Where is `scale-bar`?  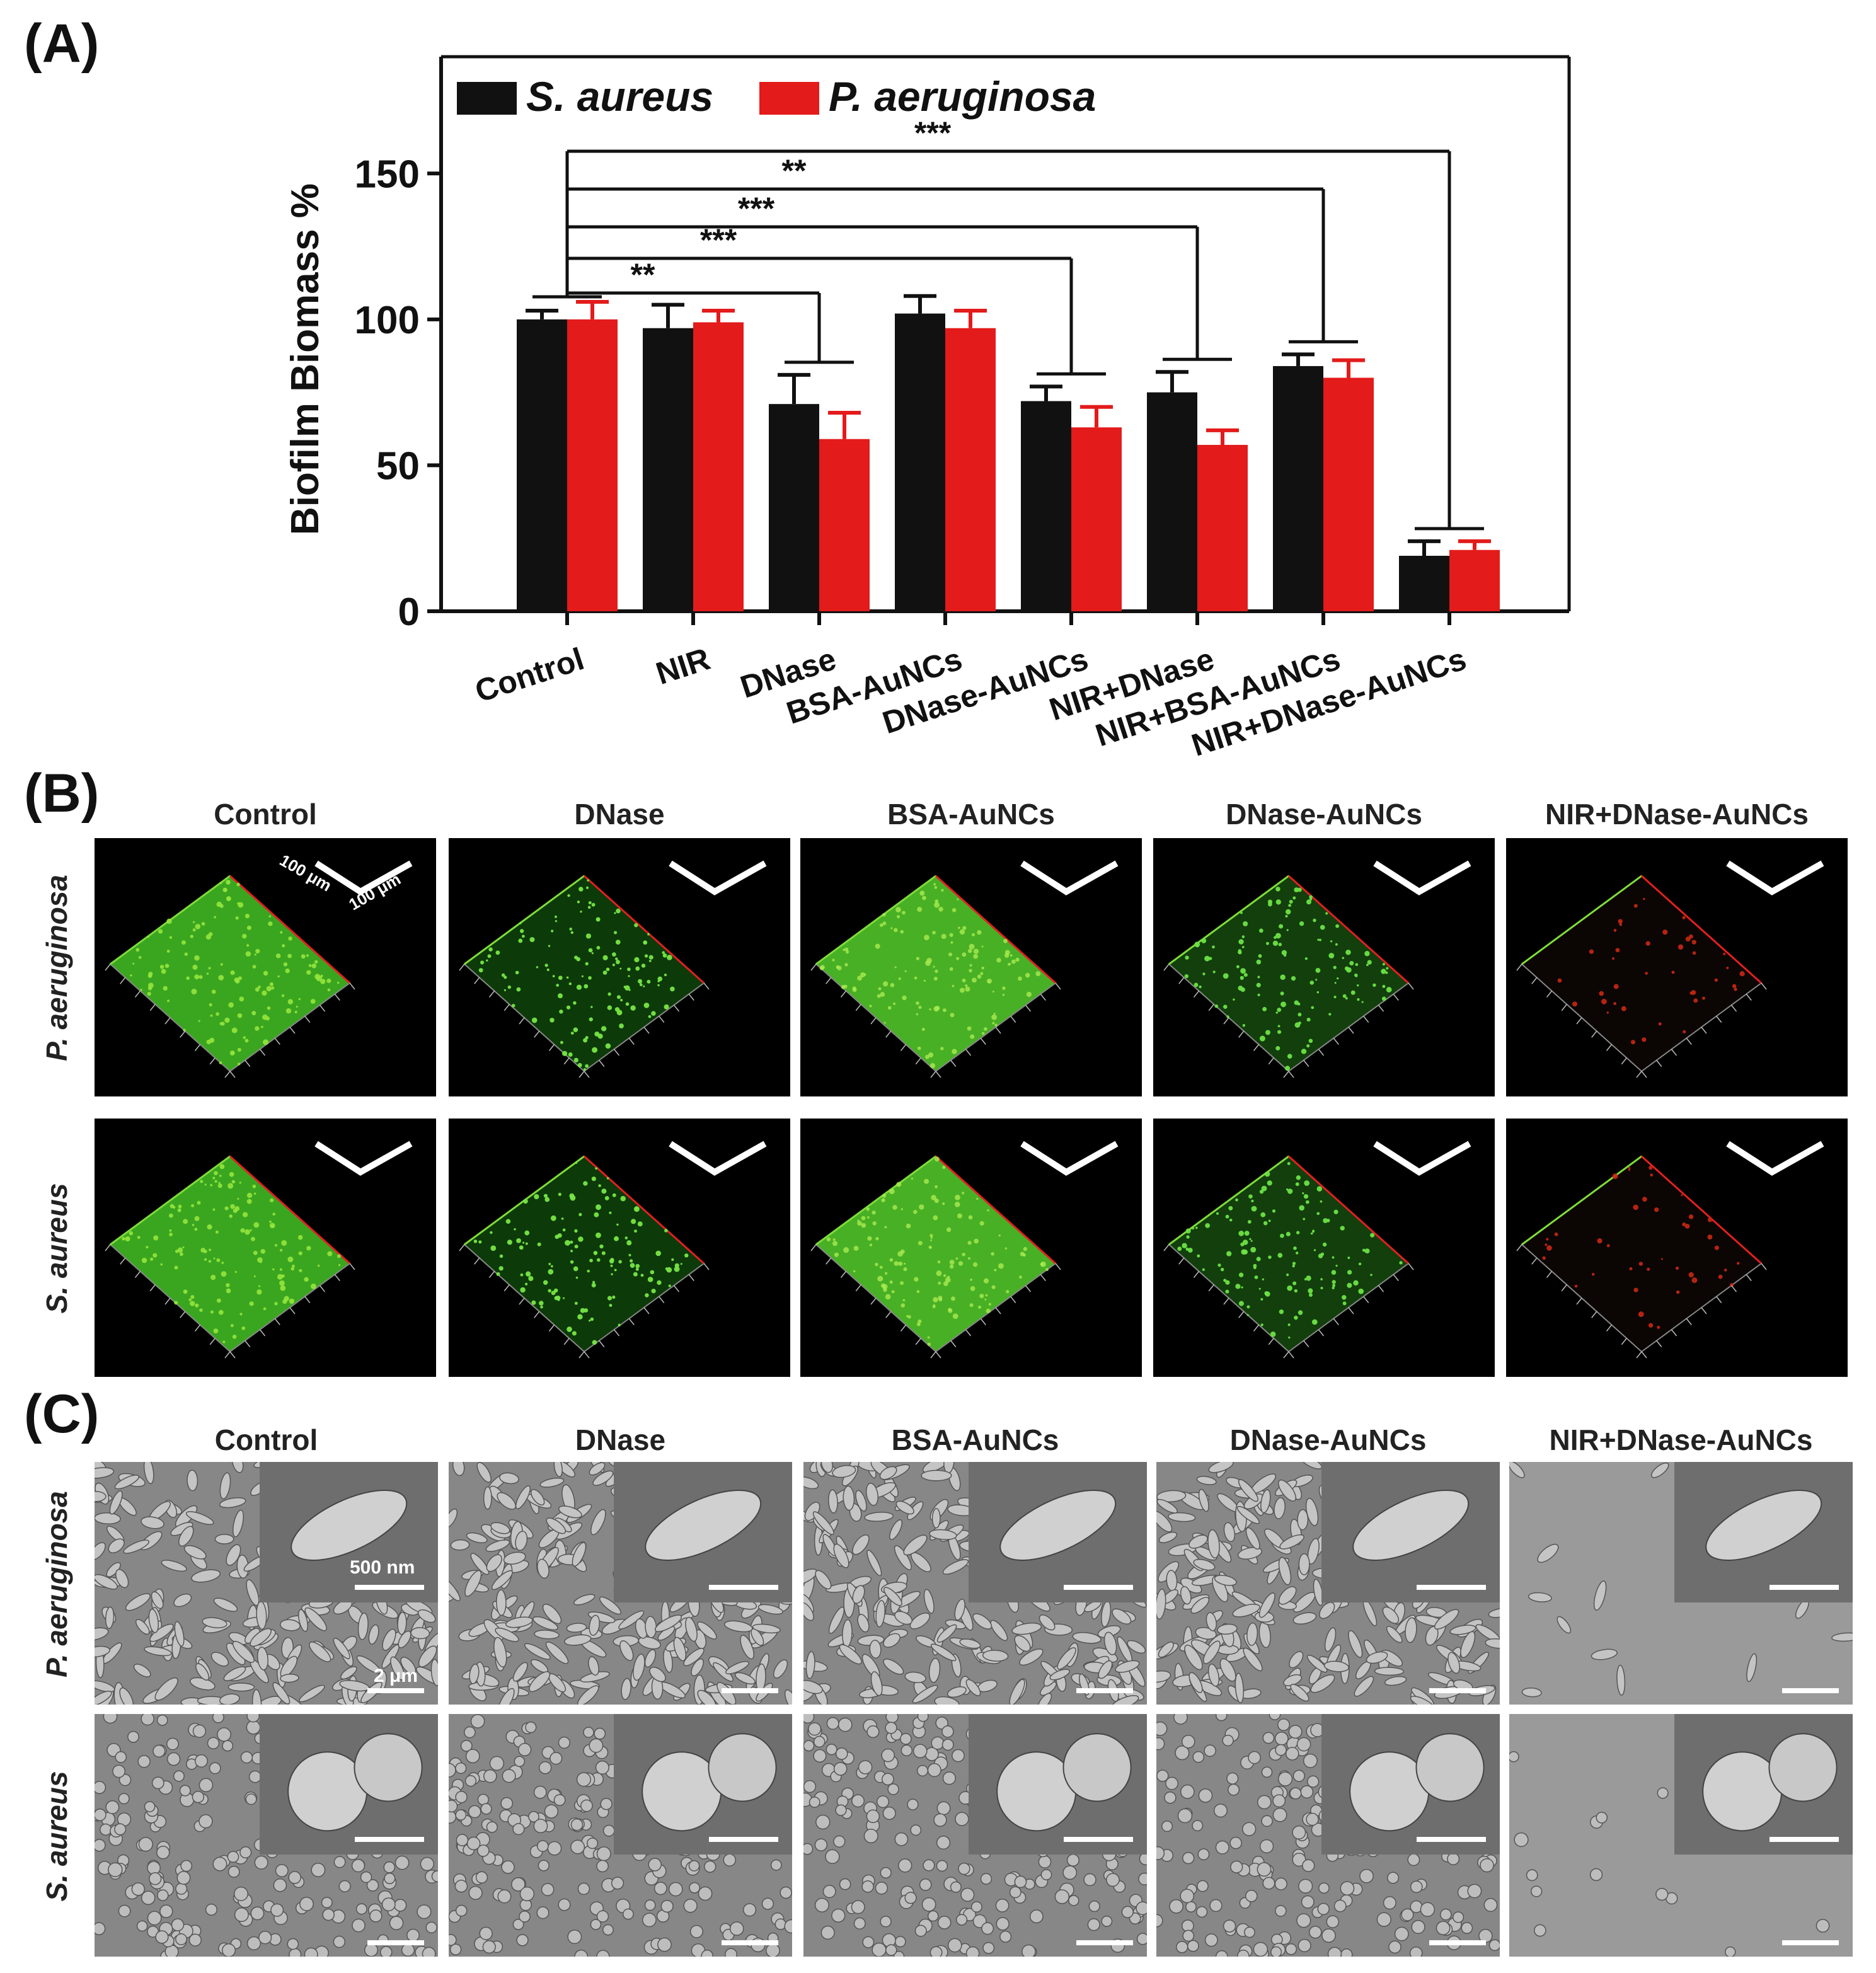 scale-bar is located at coordinates (1069, 1158).